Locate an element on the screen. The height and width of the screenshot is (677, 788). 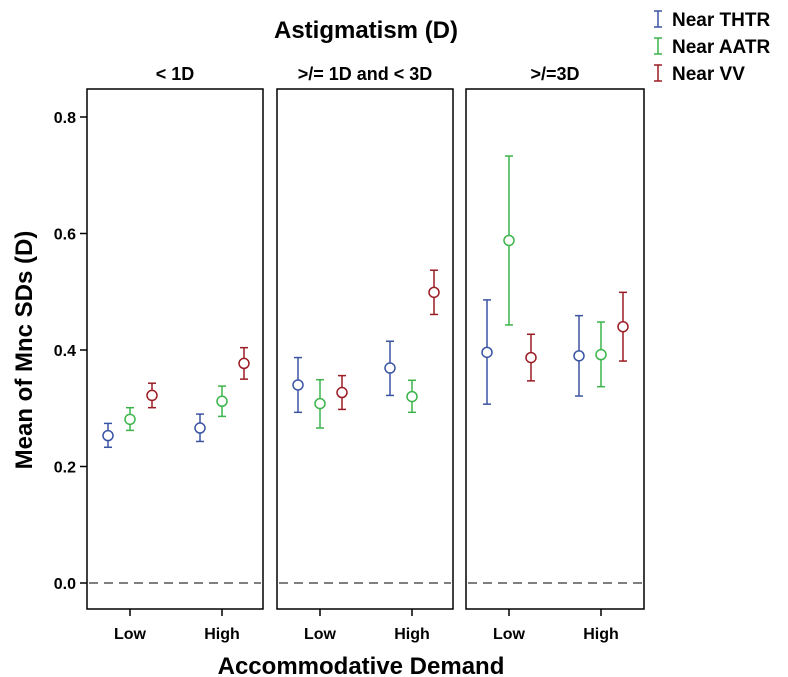
y-axis: 0.0 0.2 0.4 0.6 0.8 is located at coordinates (70, 351).